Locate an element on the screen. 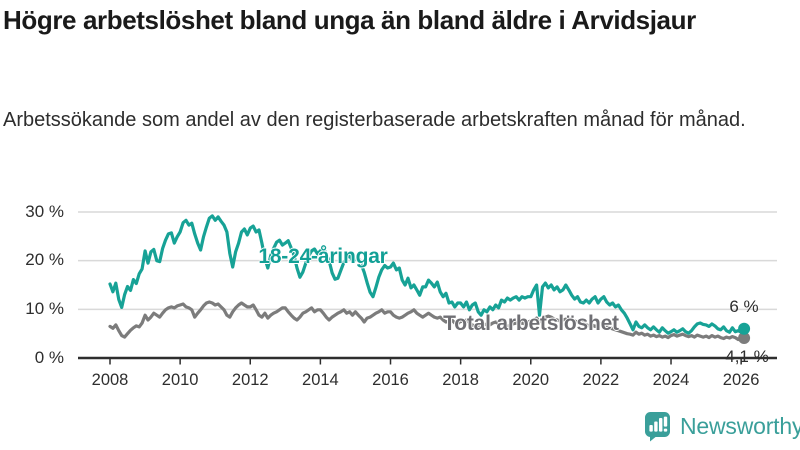 The image size is (800, 450). newsworthy-wordmark: Newsworthy is located at coordinates (740, 426).